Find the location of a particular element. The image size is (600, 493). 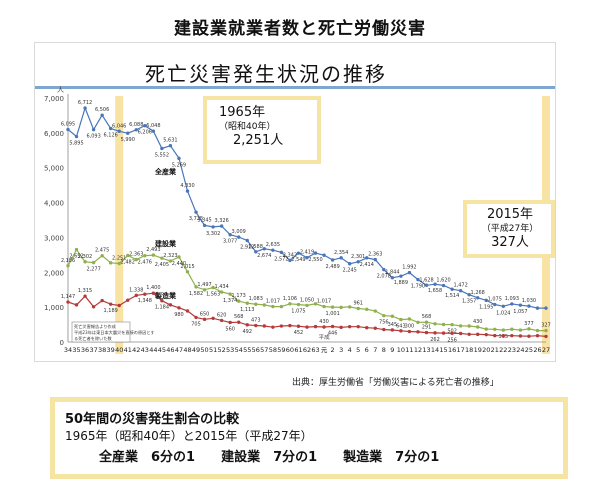

callout-2015-era: （平成27年） is located at coordinates (510, 229).